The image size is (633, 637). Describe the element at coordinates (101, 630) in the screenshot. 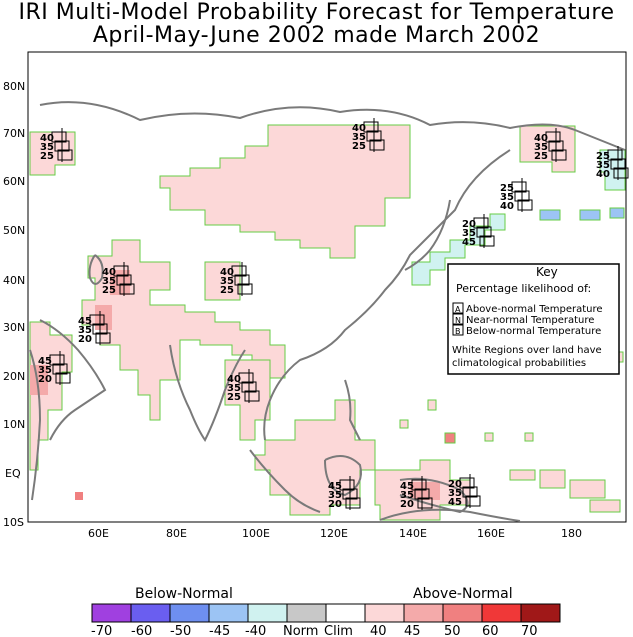

I see `colorbar-label: -70` at that location.